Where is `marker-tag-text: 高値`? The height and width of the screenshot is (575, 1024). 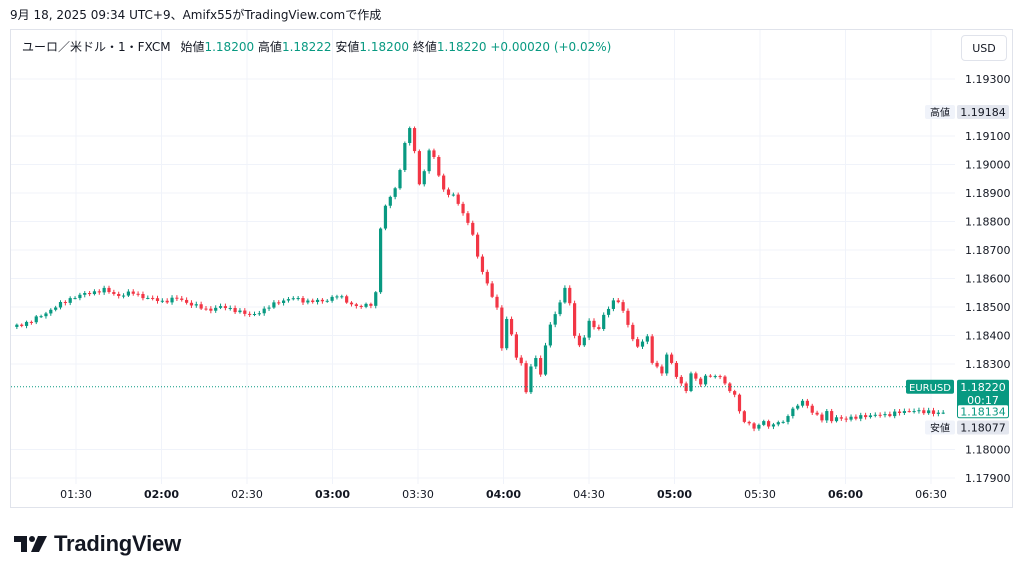
marker-tag-text: 高値 is located at coordinates (940, 112).